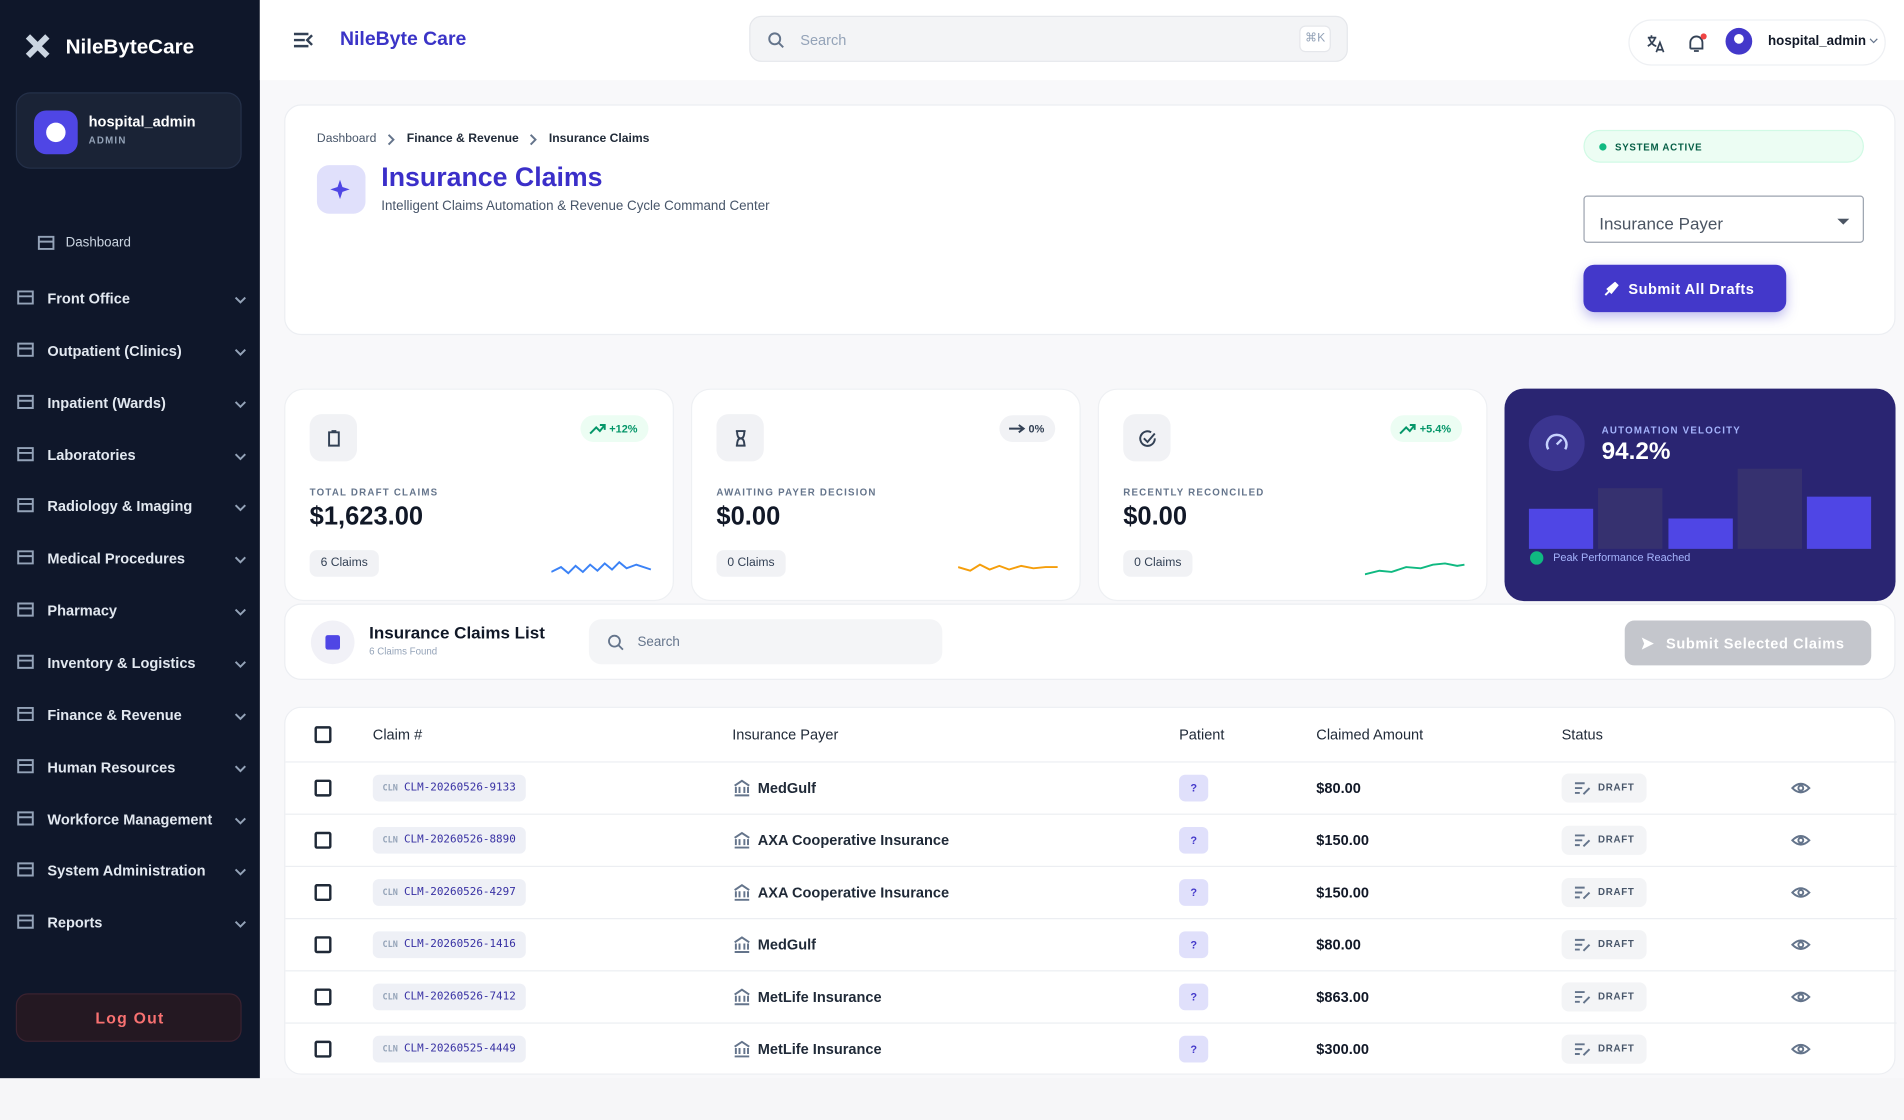 This screenshot has height=1120, width=1904. I want to click on nav-item: Dashboard, so click(130, 244).